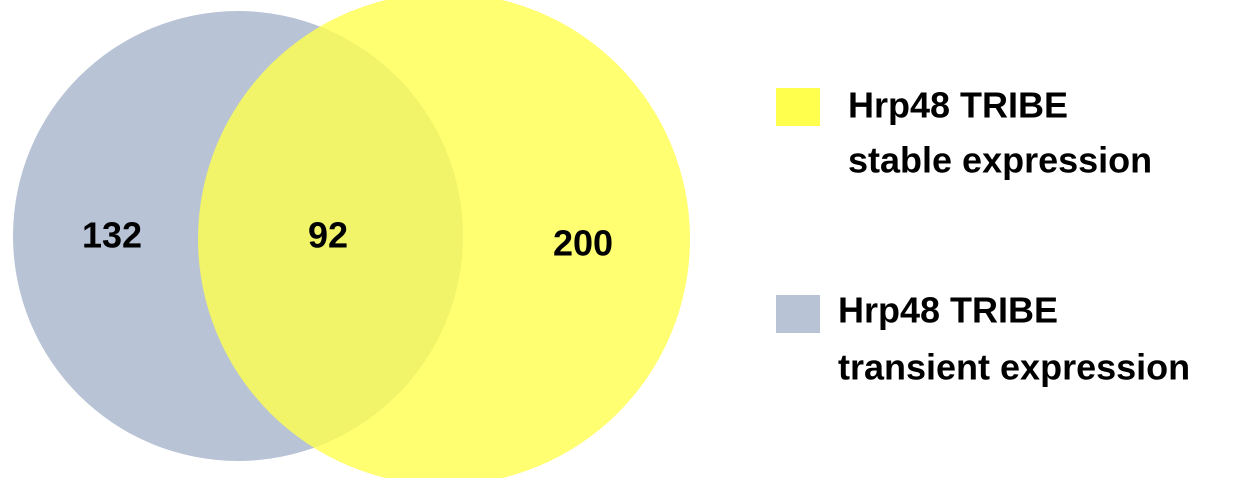 The width and height of the screenshot is (1233, 478). What do you see at coordinates (112, 235) in the screenshot?
I see `transient-only-count: 132` at bounding box center [112, 235].